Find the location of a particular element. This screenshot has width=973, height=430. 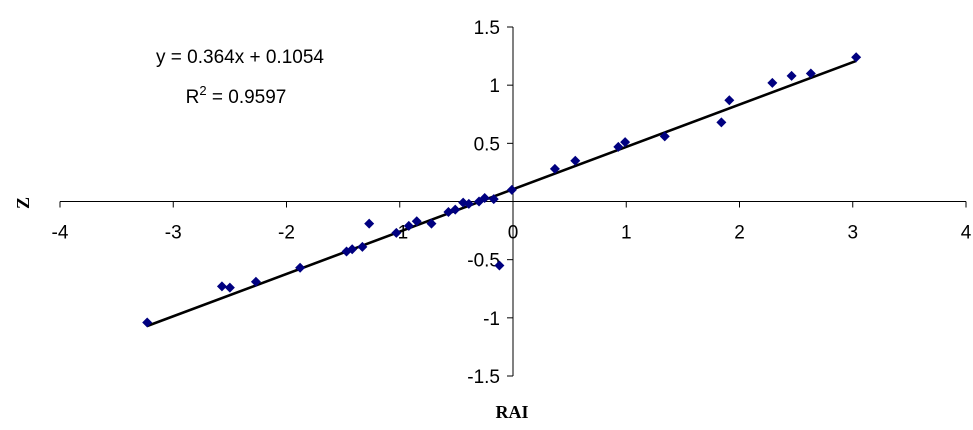

y-tick-label: 1 is located at coordinates (494, 86).